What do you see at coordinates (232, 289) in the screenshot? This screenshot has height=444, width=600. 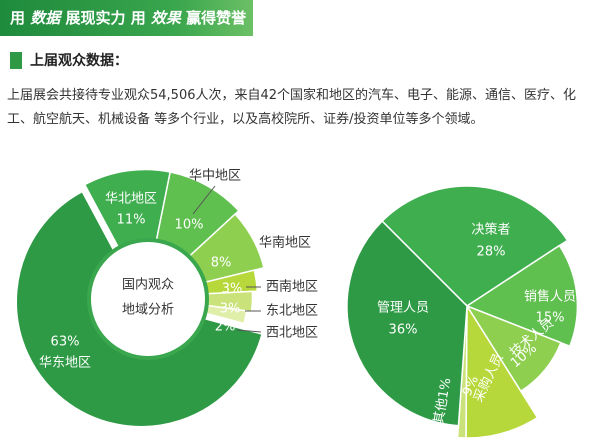 I see `region-value-4: 3%` at bounding box center [232, 289].